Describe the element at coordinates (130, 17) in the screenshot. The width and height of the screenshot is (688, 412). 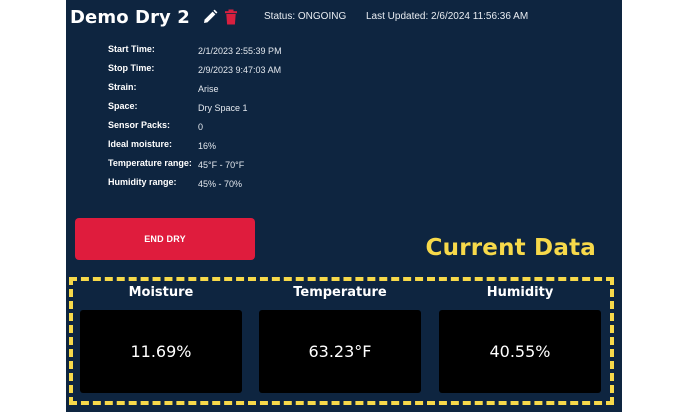
I see `page-title: Demo Dry 2` at that location.